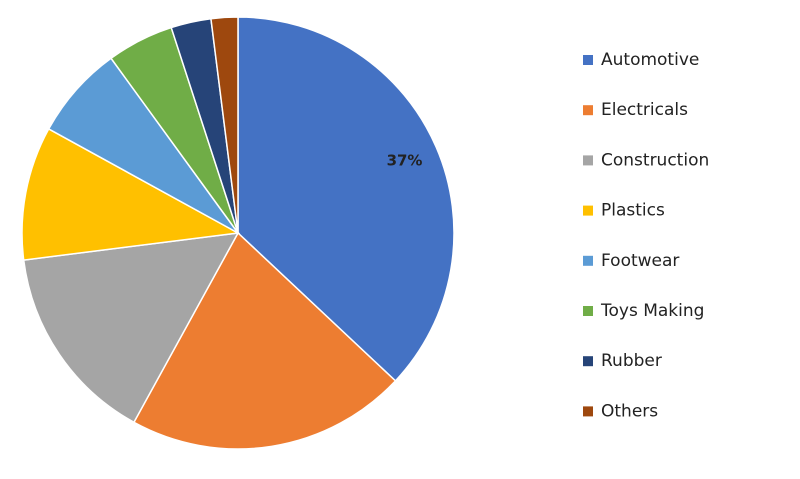 The image size is (800, 479). Describe the element at coordinates (631, 361) in the screenshot. I see `legend-label: Rubber` at that location.